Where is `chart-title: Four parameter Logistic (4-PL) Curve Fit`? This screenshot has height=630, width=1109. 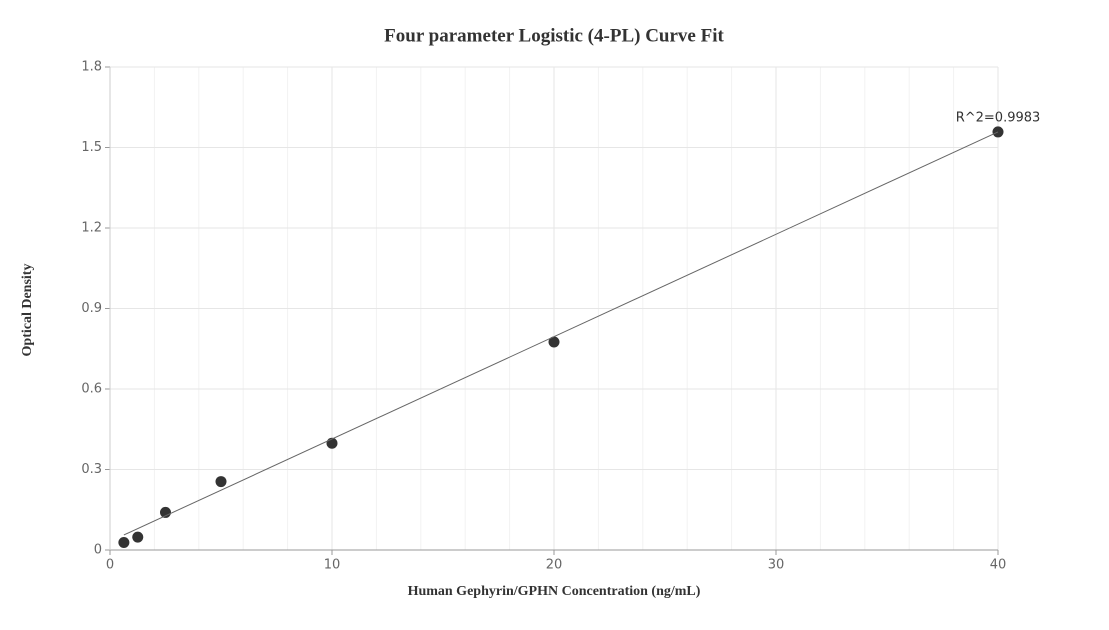 chart-title: Four parameter Logistic (4-PL) Curve Fit is located at coordinates (554, 35).